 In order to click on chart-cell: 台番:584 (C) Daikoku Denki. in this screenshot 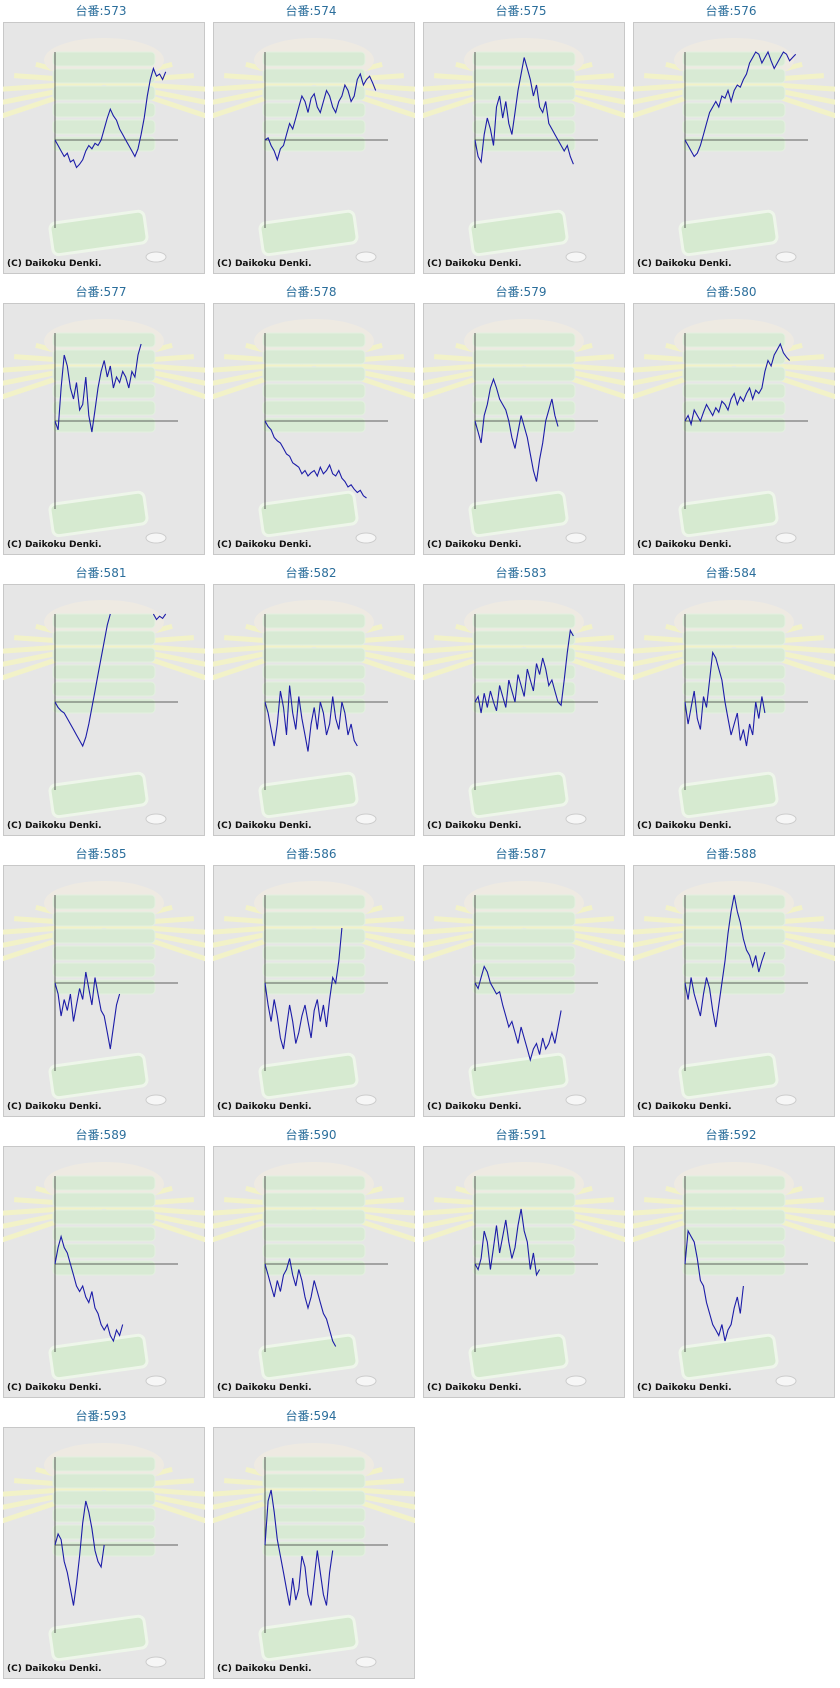, I will do `click(735, 702)`.